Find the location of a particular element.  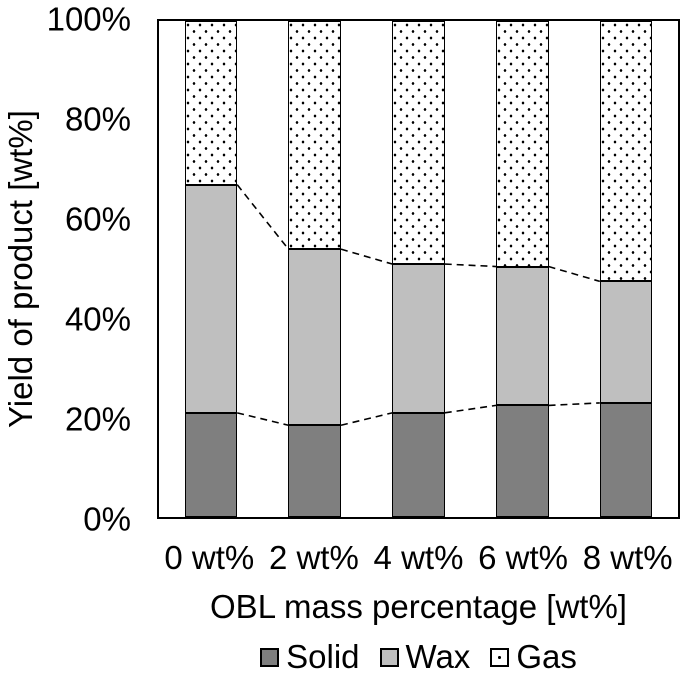

bar-8-wt% is located at coordinates (626, 269).